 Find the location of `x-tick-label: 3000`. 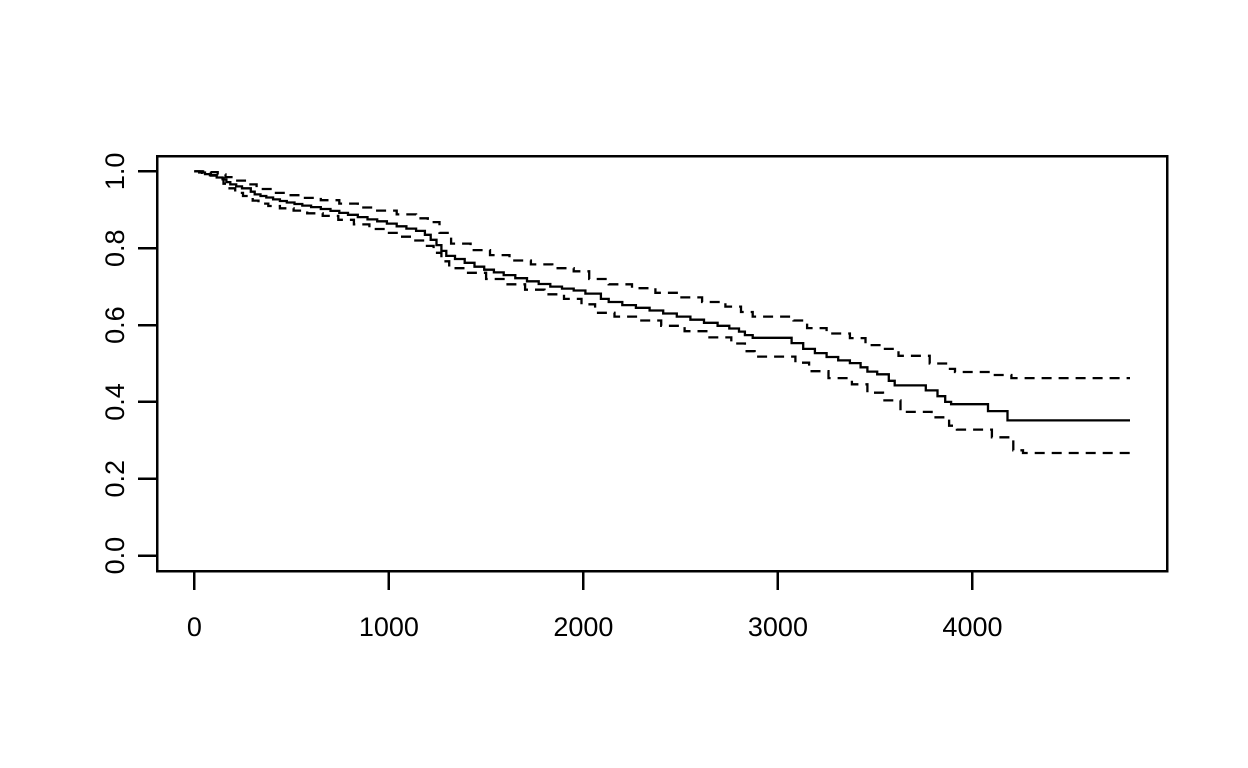

x-tick-label: 3000 is located at coordinates (778, 627).